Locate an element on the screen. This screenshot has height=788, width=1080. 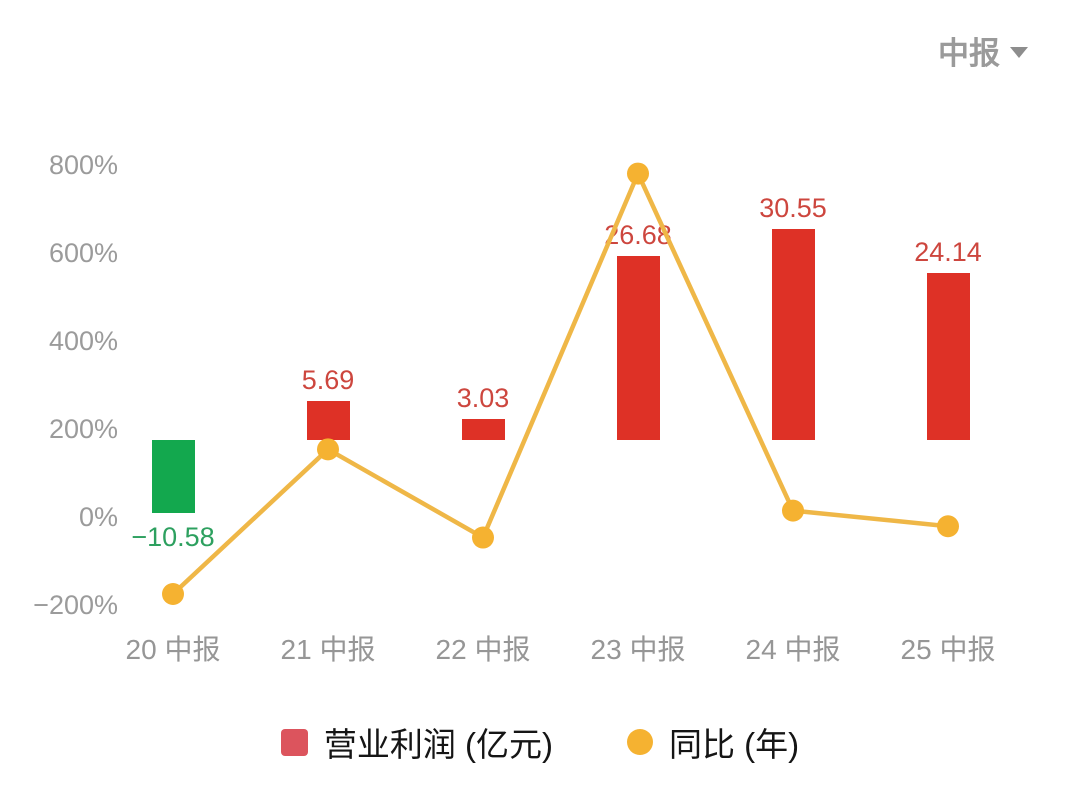
x-axis-label: 23 中报 is located at coordinates (638, 649).